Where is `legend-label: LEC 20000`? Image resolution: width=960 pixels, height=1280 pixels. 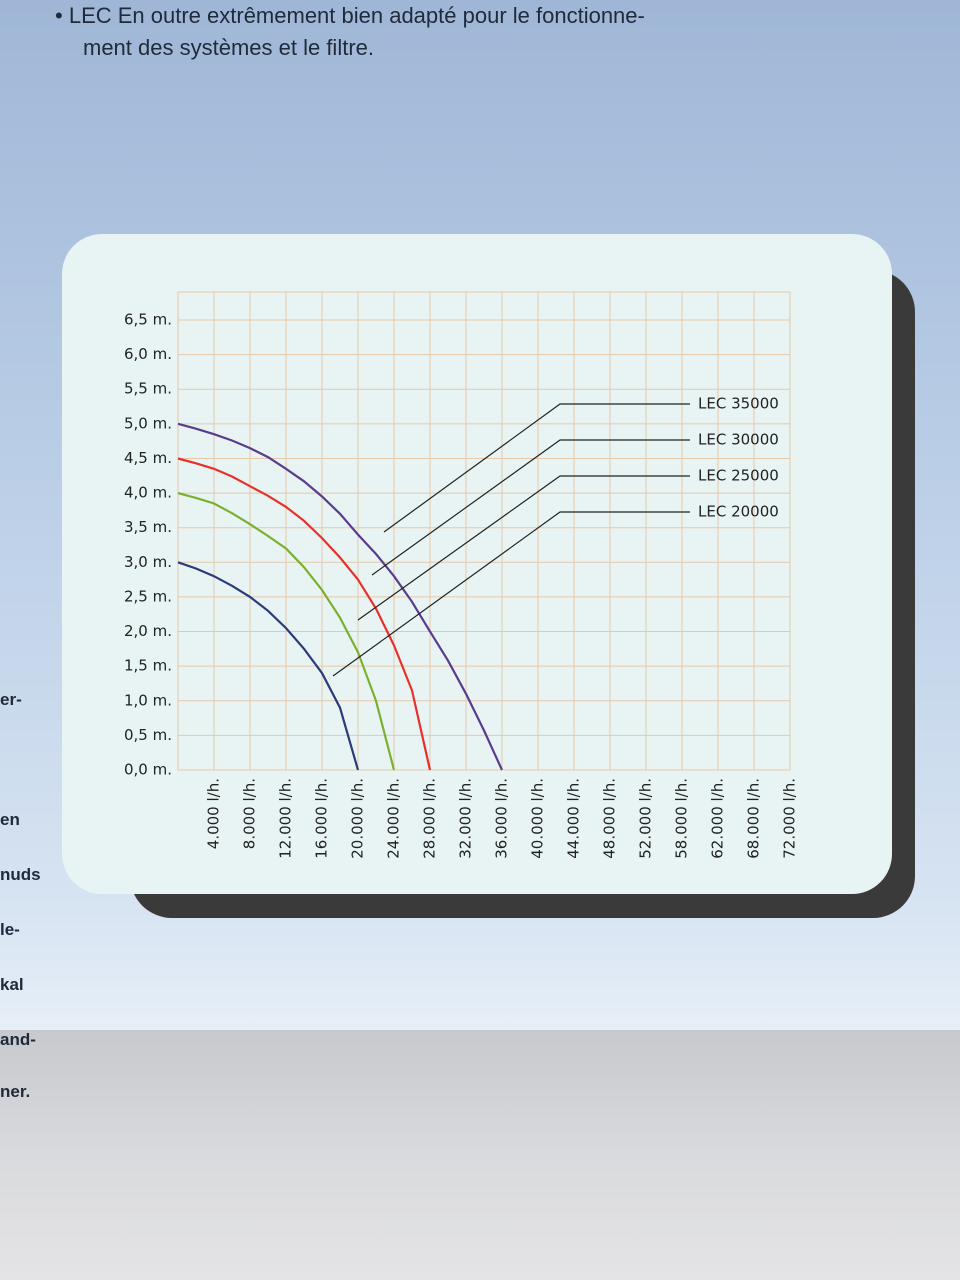
legend-label: LEC 20000 is located at coordinates (738, 512).